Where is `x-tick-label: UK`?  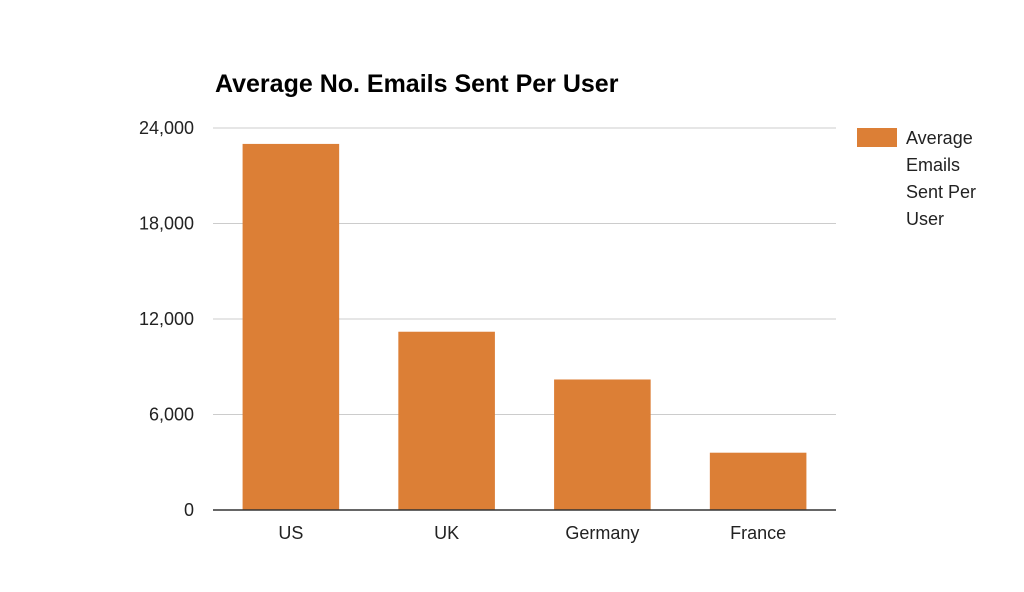 x-tick-label: UK is located at coordinates (446, 533).